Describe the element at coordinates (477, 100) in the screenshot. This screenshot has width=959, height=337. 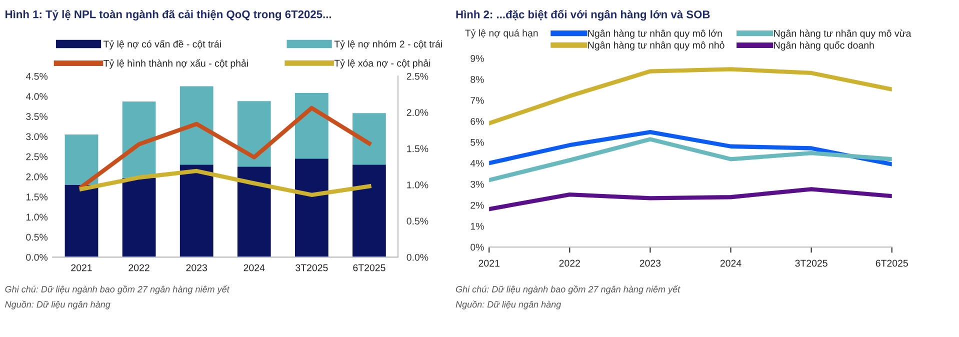
I see `y-tick-label: 7%` at that location.